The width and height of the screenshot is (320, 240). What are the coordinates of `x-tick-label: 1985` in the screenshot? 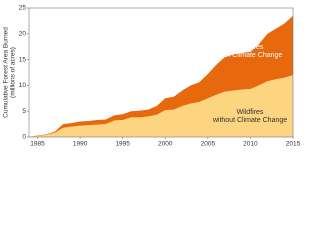 It's located at (37, 144).